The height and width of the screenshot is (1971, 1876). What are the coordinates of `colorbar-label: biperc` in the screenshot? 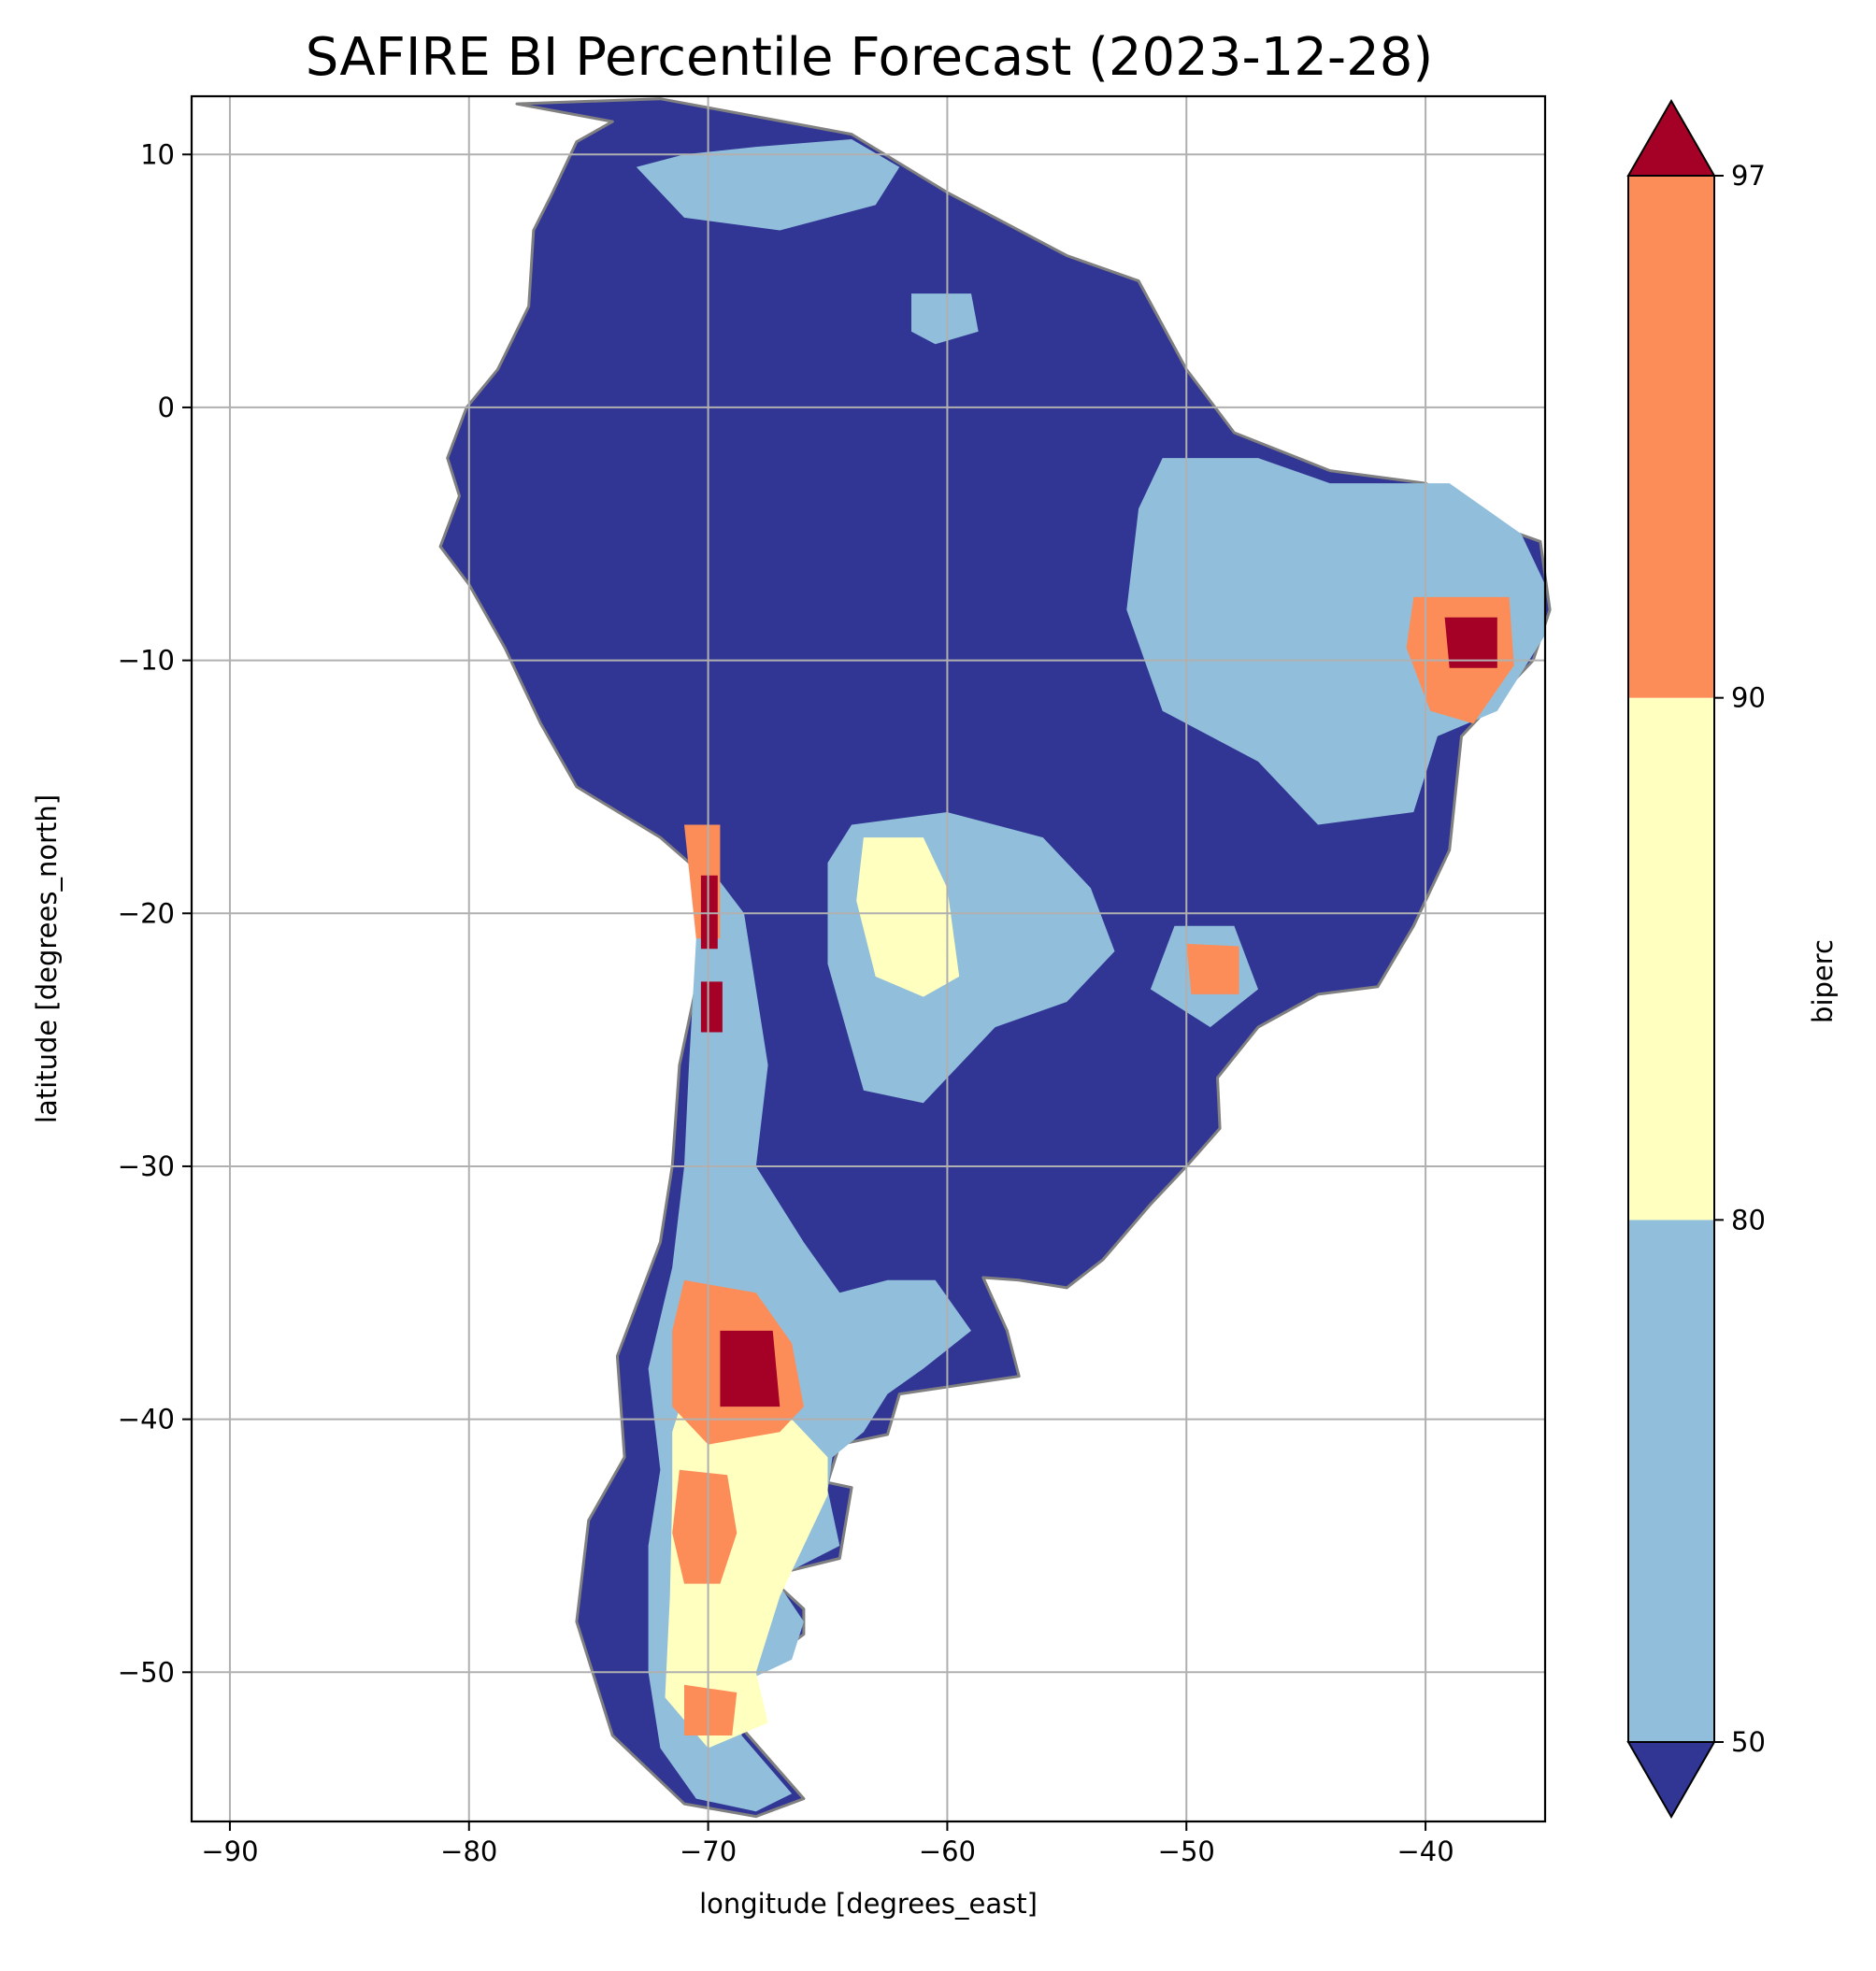 It's located at (1823, 981).